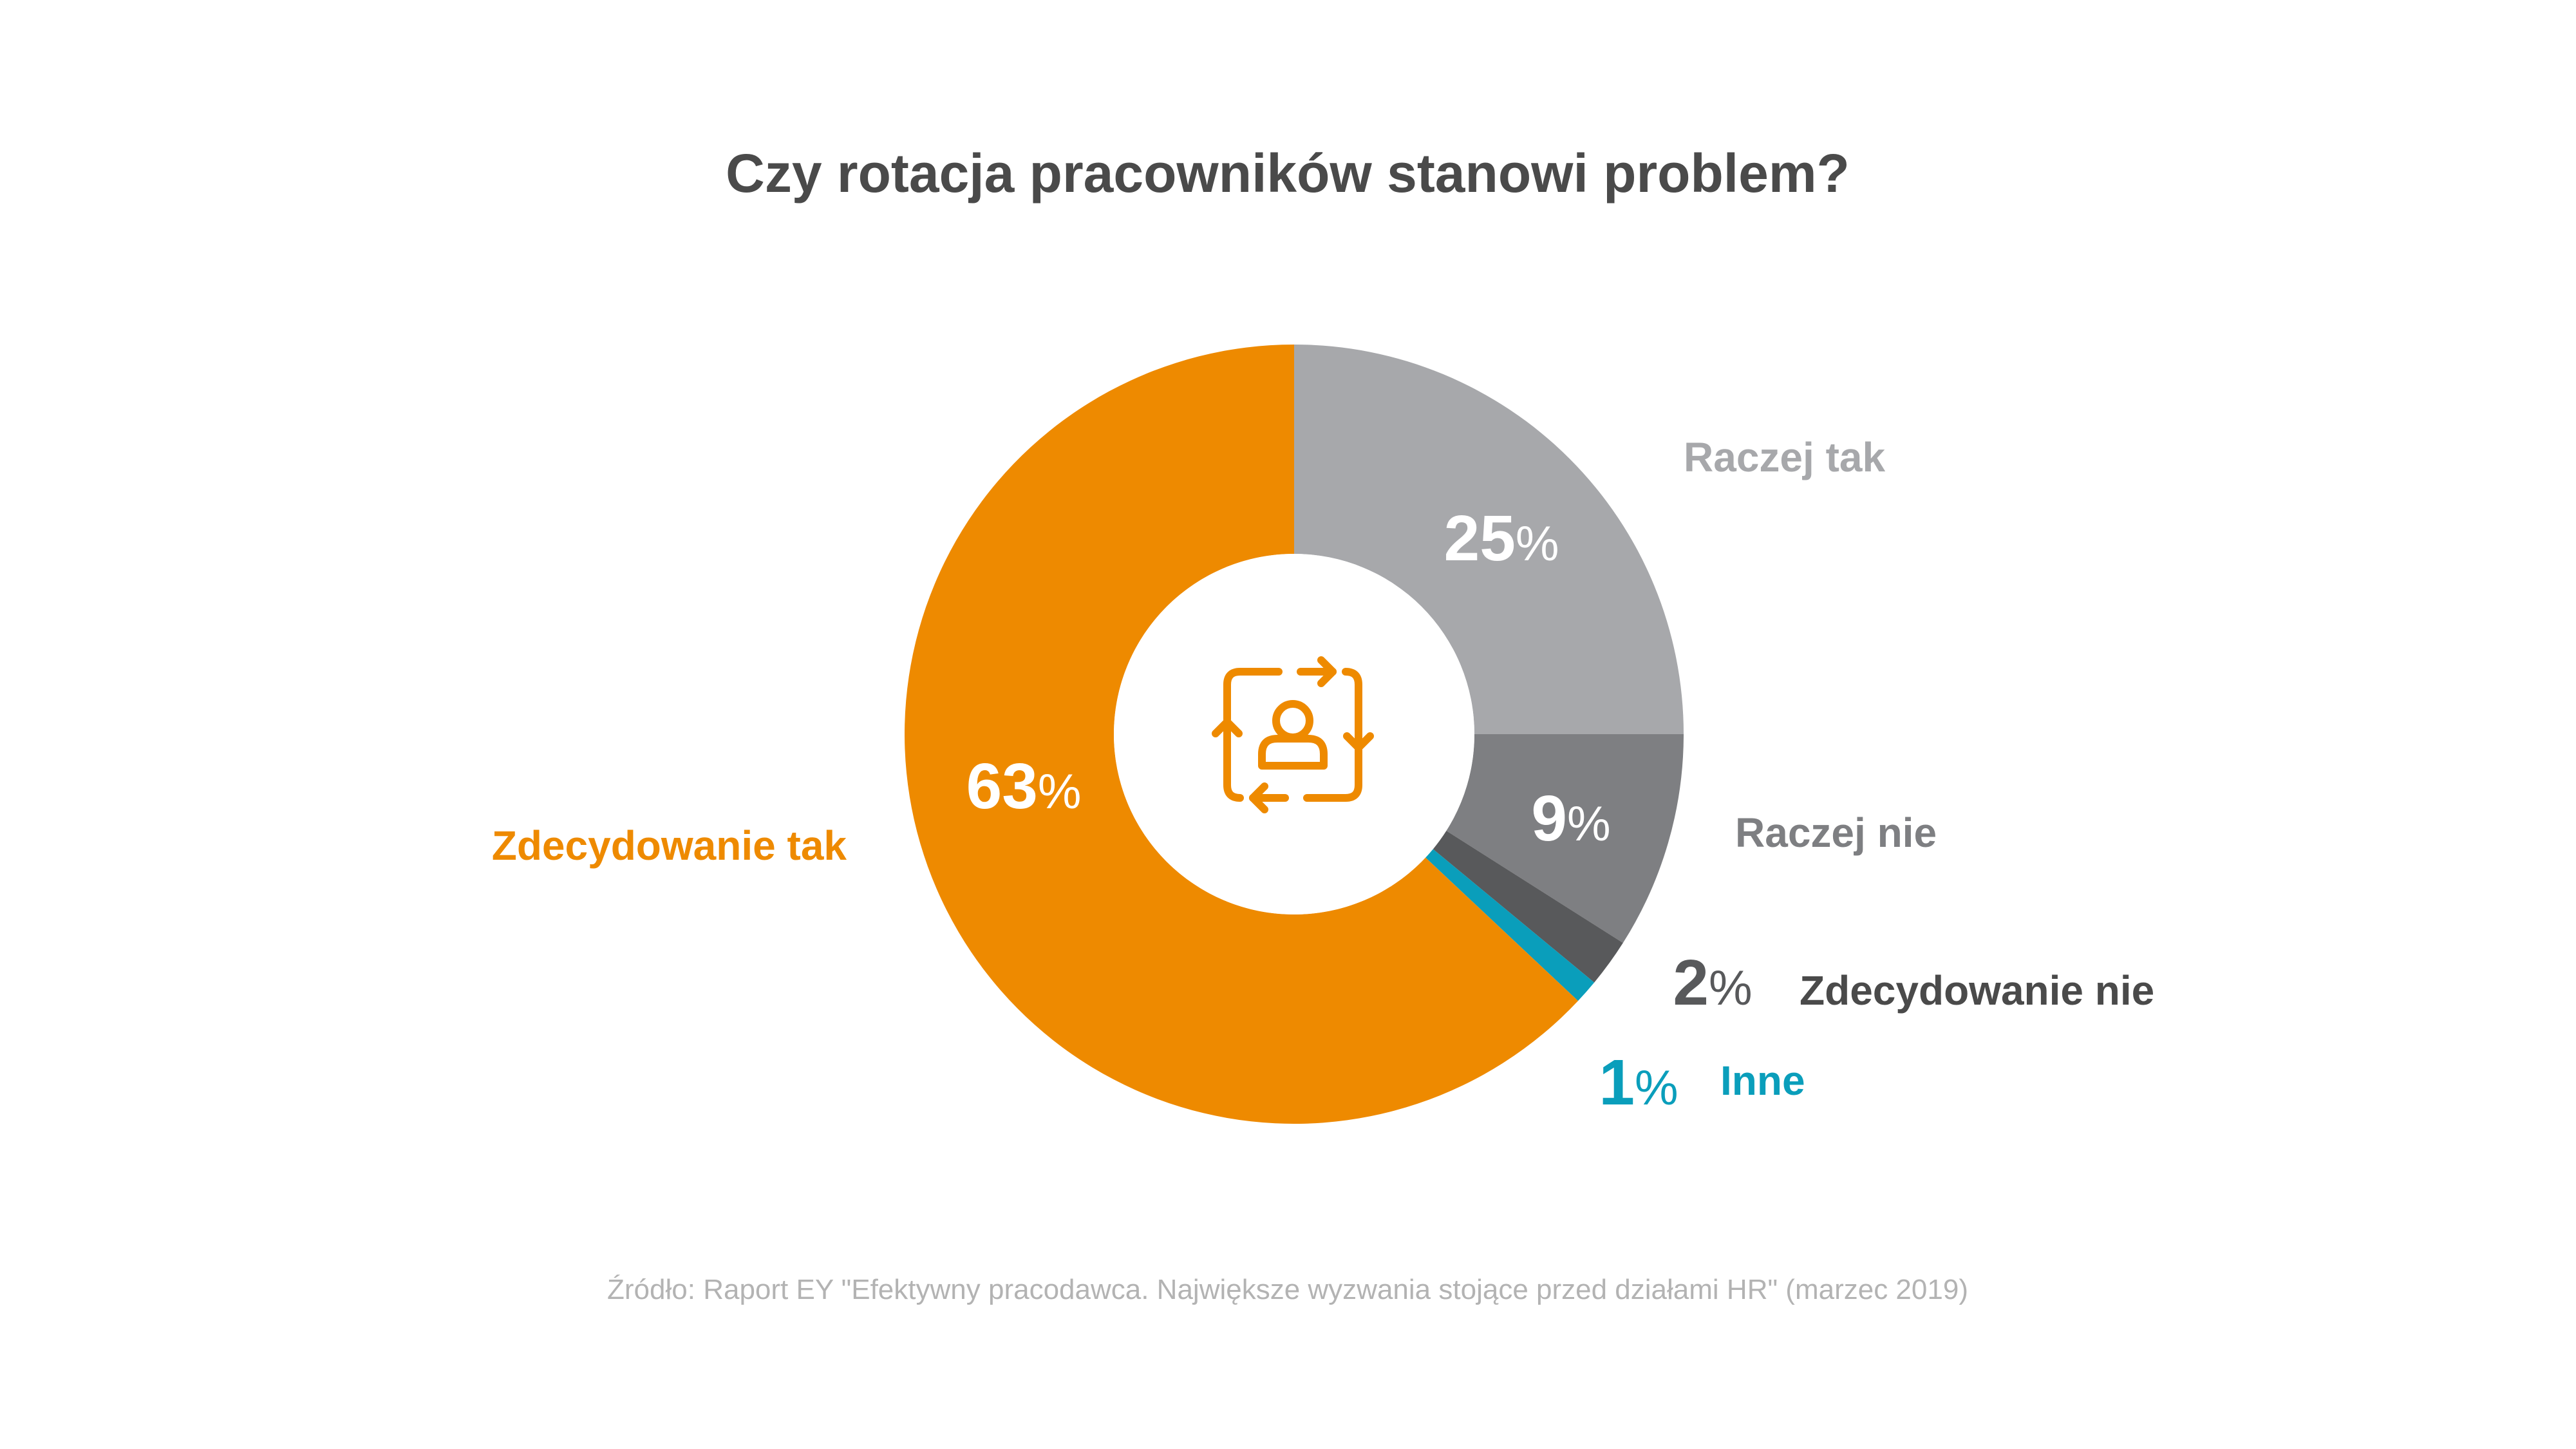 The width and height of the screenshot is (2576, 1449). What do you see at coordinates (1501, 538) in the screenshot?
I see `value-label-raczej-tak: 25%` at bounding box center [1501, 538].